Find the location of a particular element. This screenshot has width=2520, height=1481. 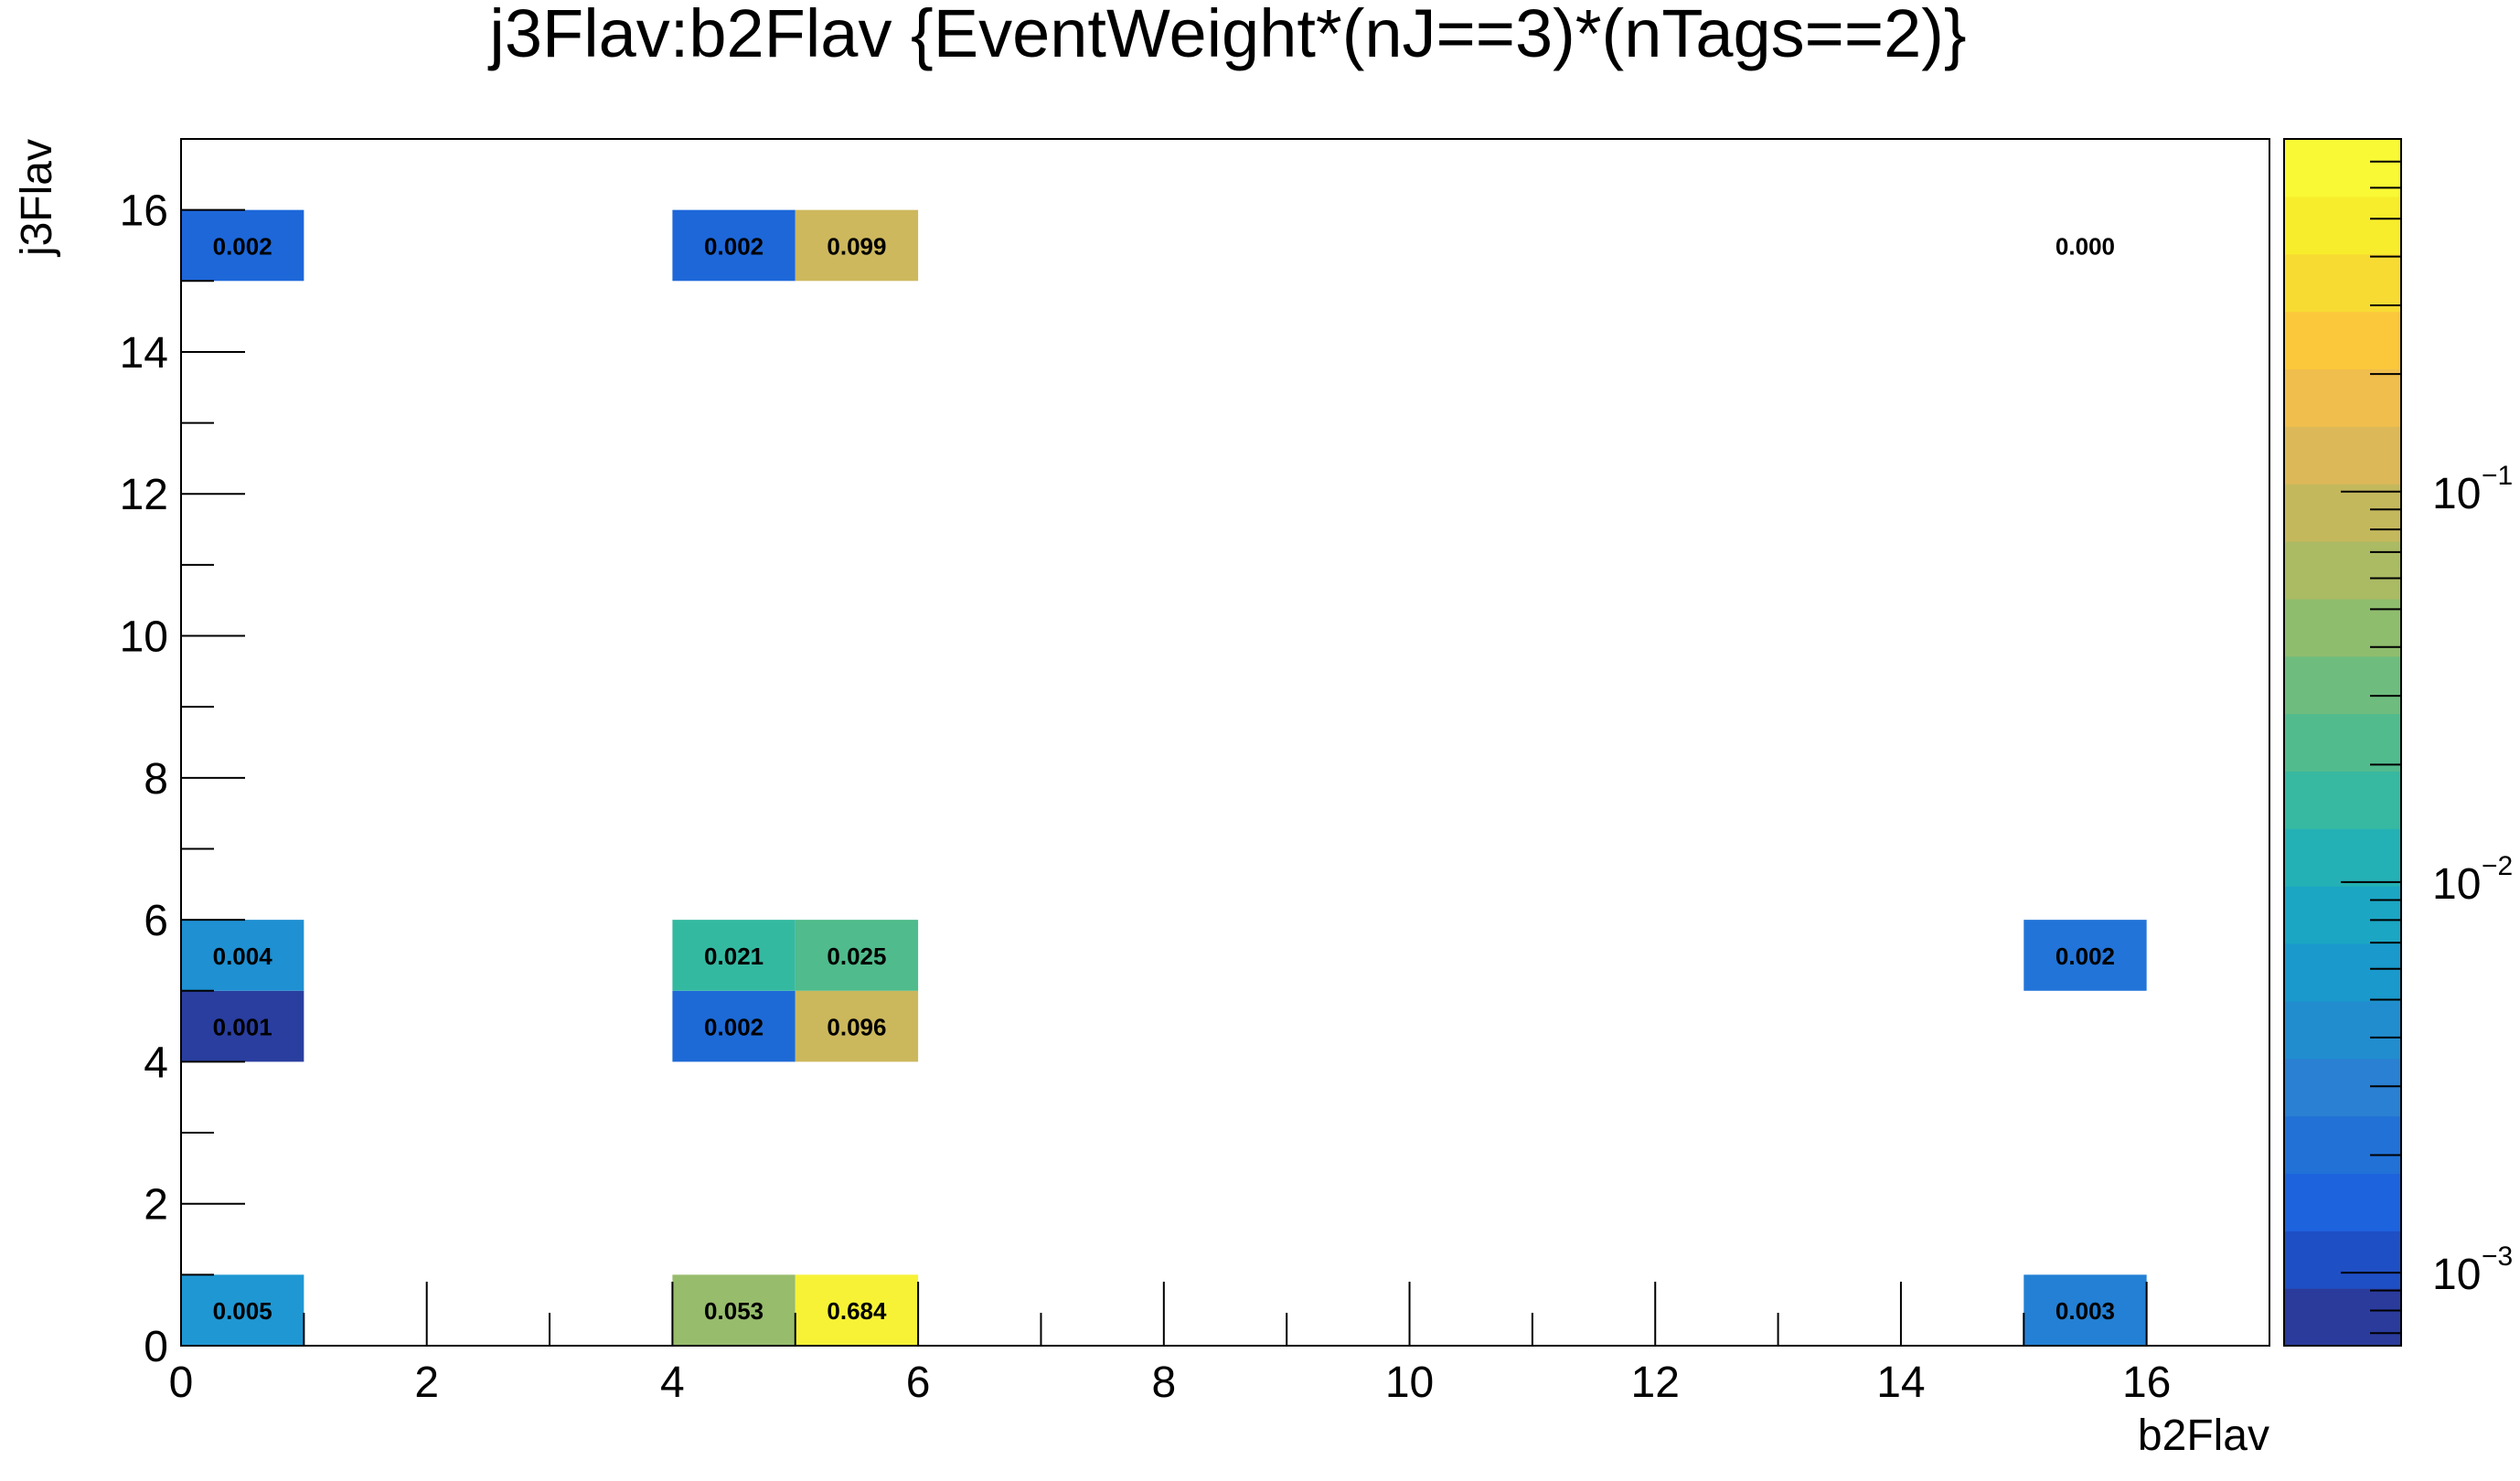

x-tick-label: 6 is located at coordinates (918, 1383).